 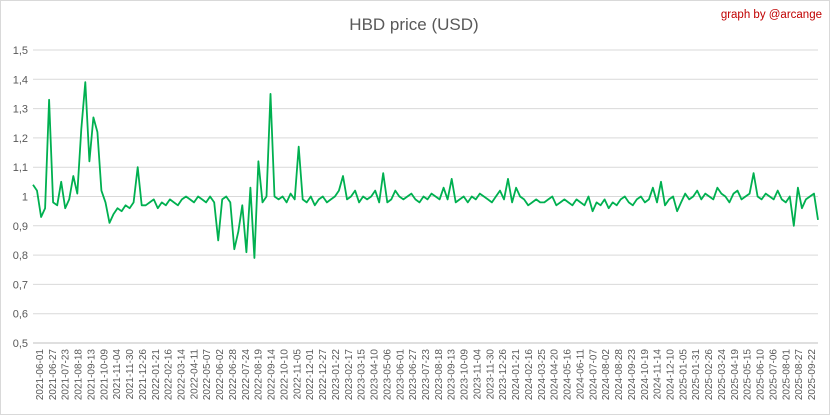 What do you see at coordinates (323, 375) in the screenshot?
I see `x-tick-label: 2022-12-27` at bounding box center [323, 375].